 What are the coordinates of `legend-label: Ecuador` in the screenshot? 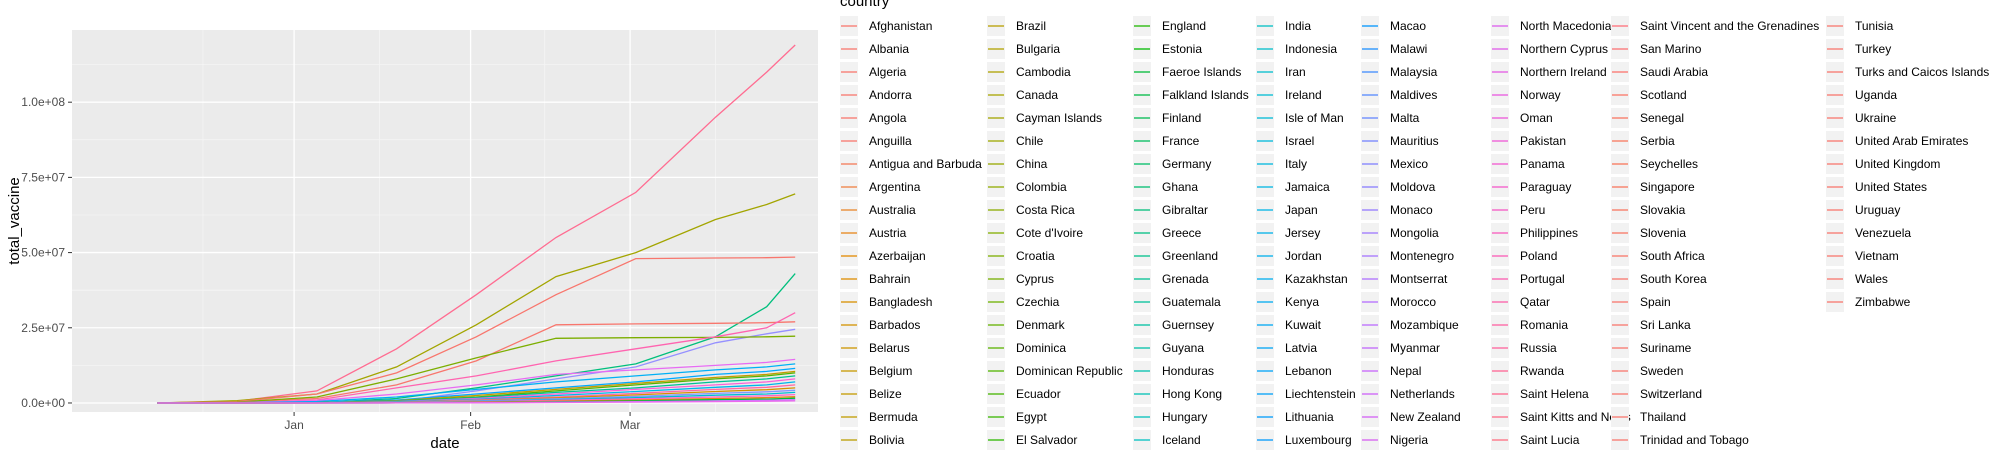 It's located at (1038, 394).